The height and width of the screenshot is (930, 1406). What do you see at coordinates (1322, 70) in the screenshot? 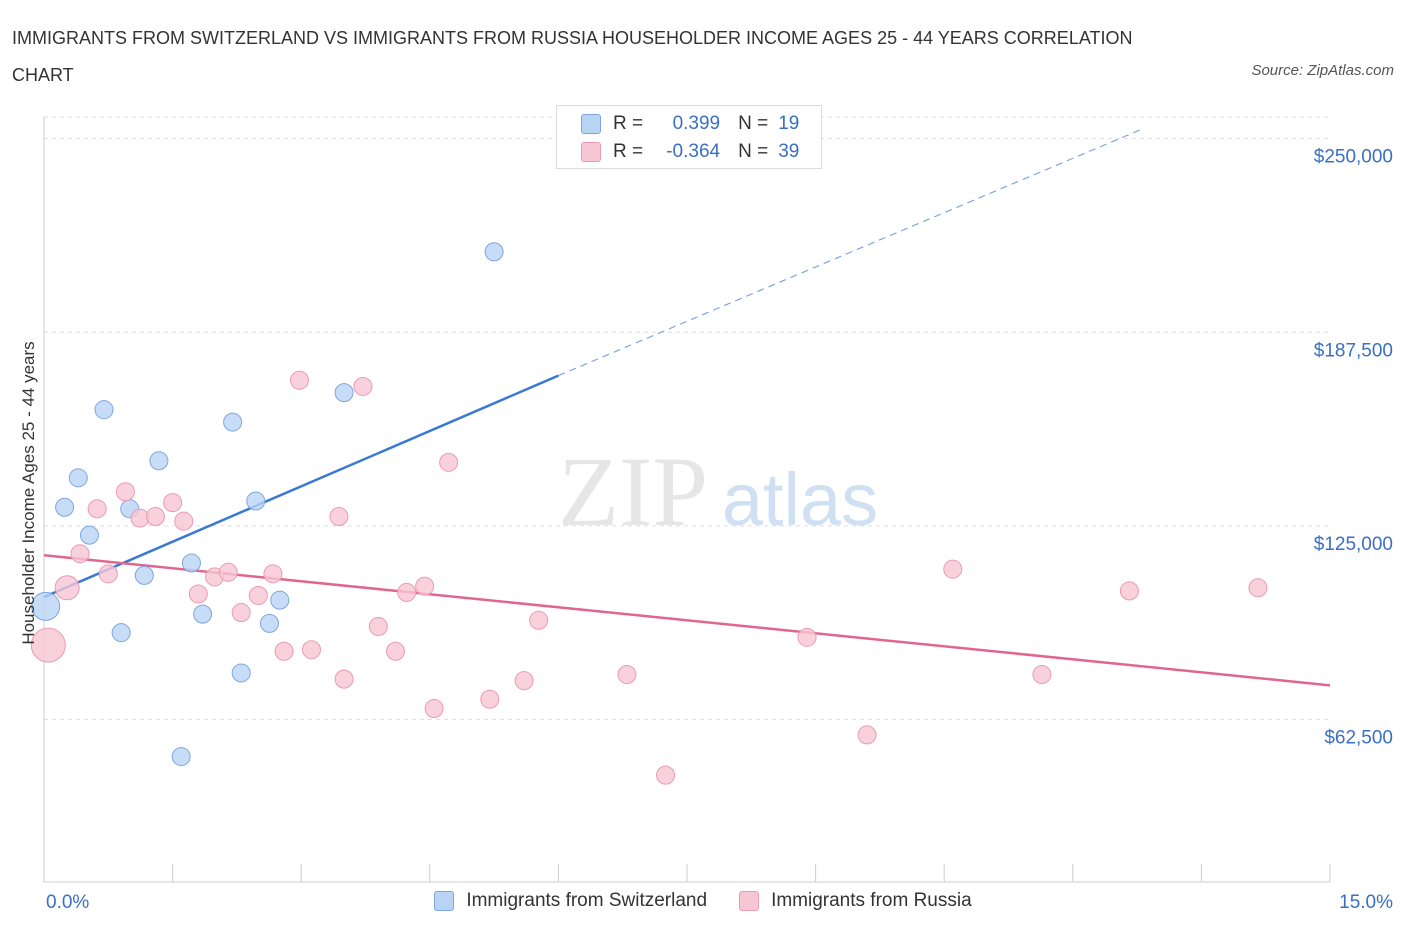
I see `source-credit: Source: ZipAtlas.com` at bounding box center [1322, 70].